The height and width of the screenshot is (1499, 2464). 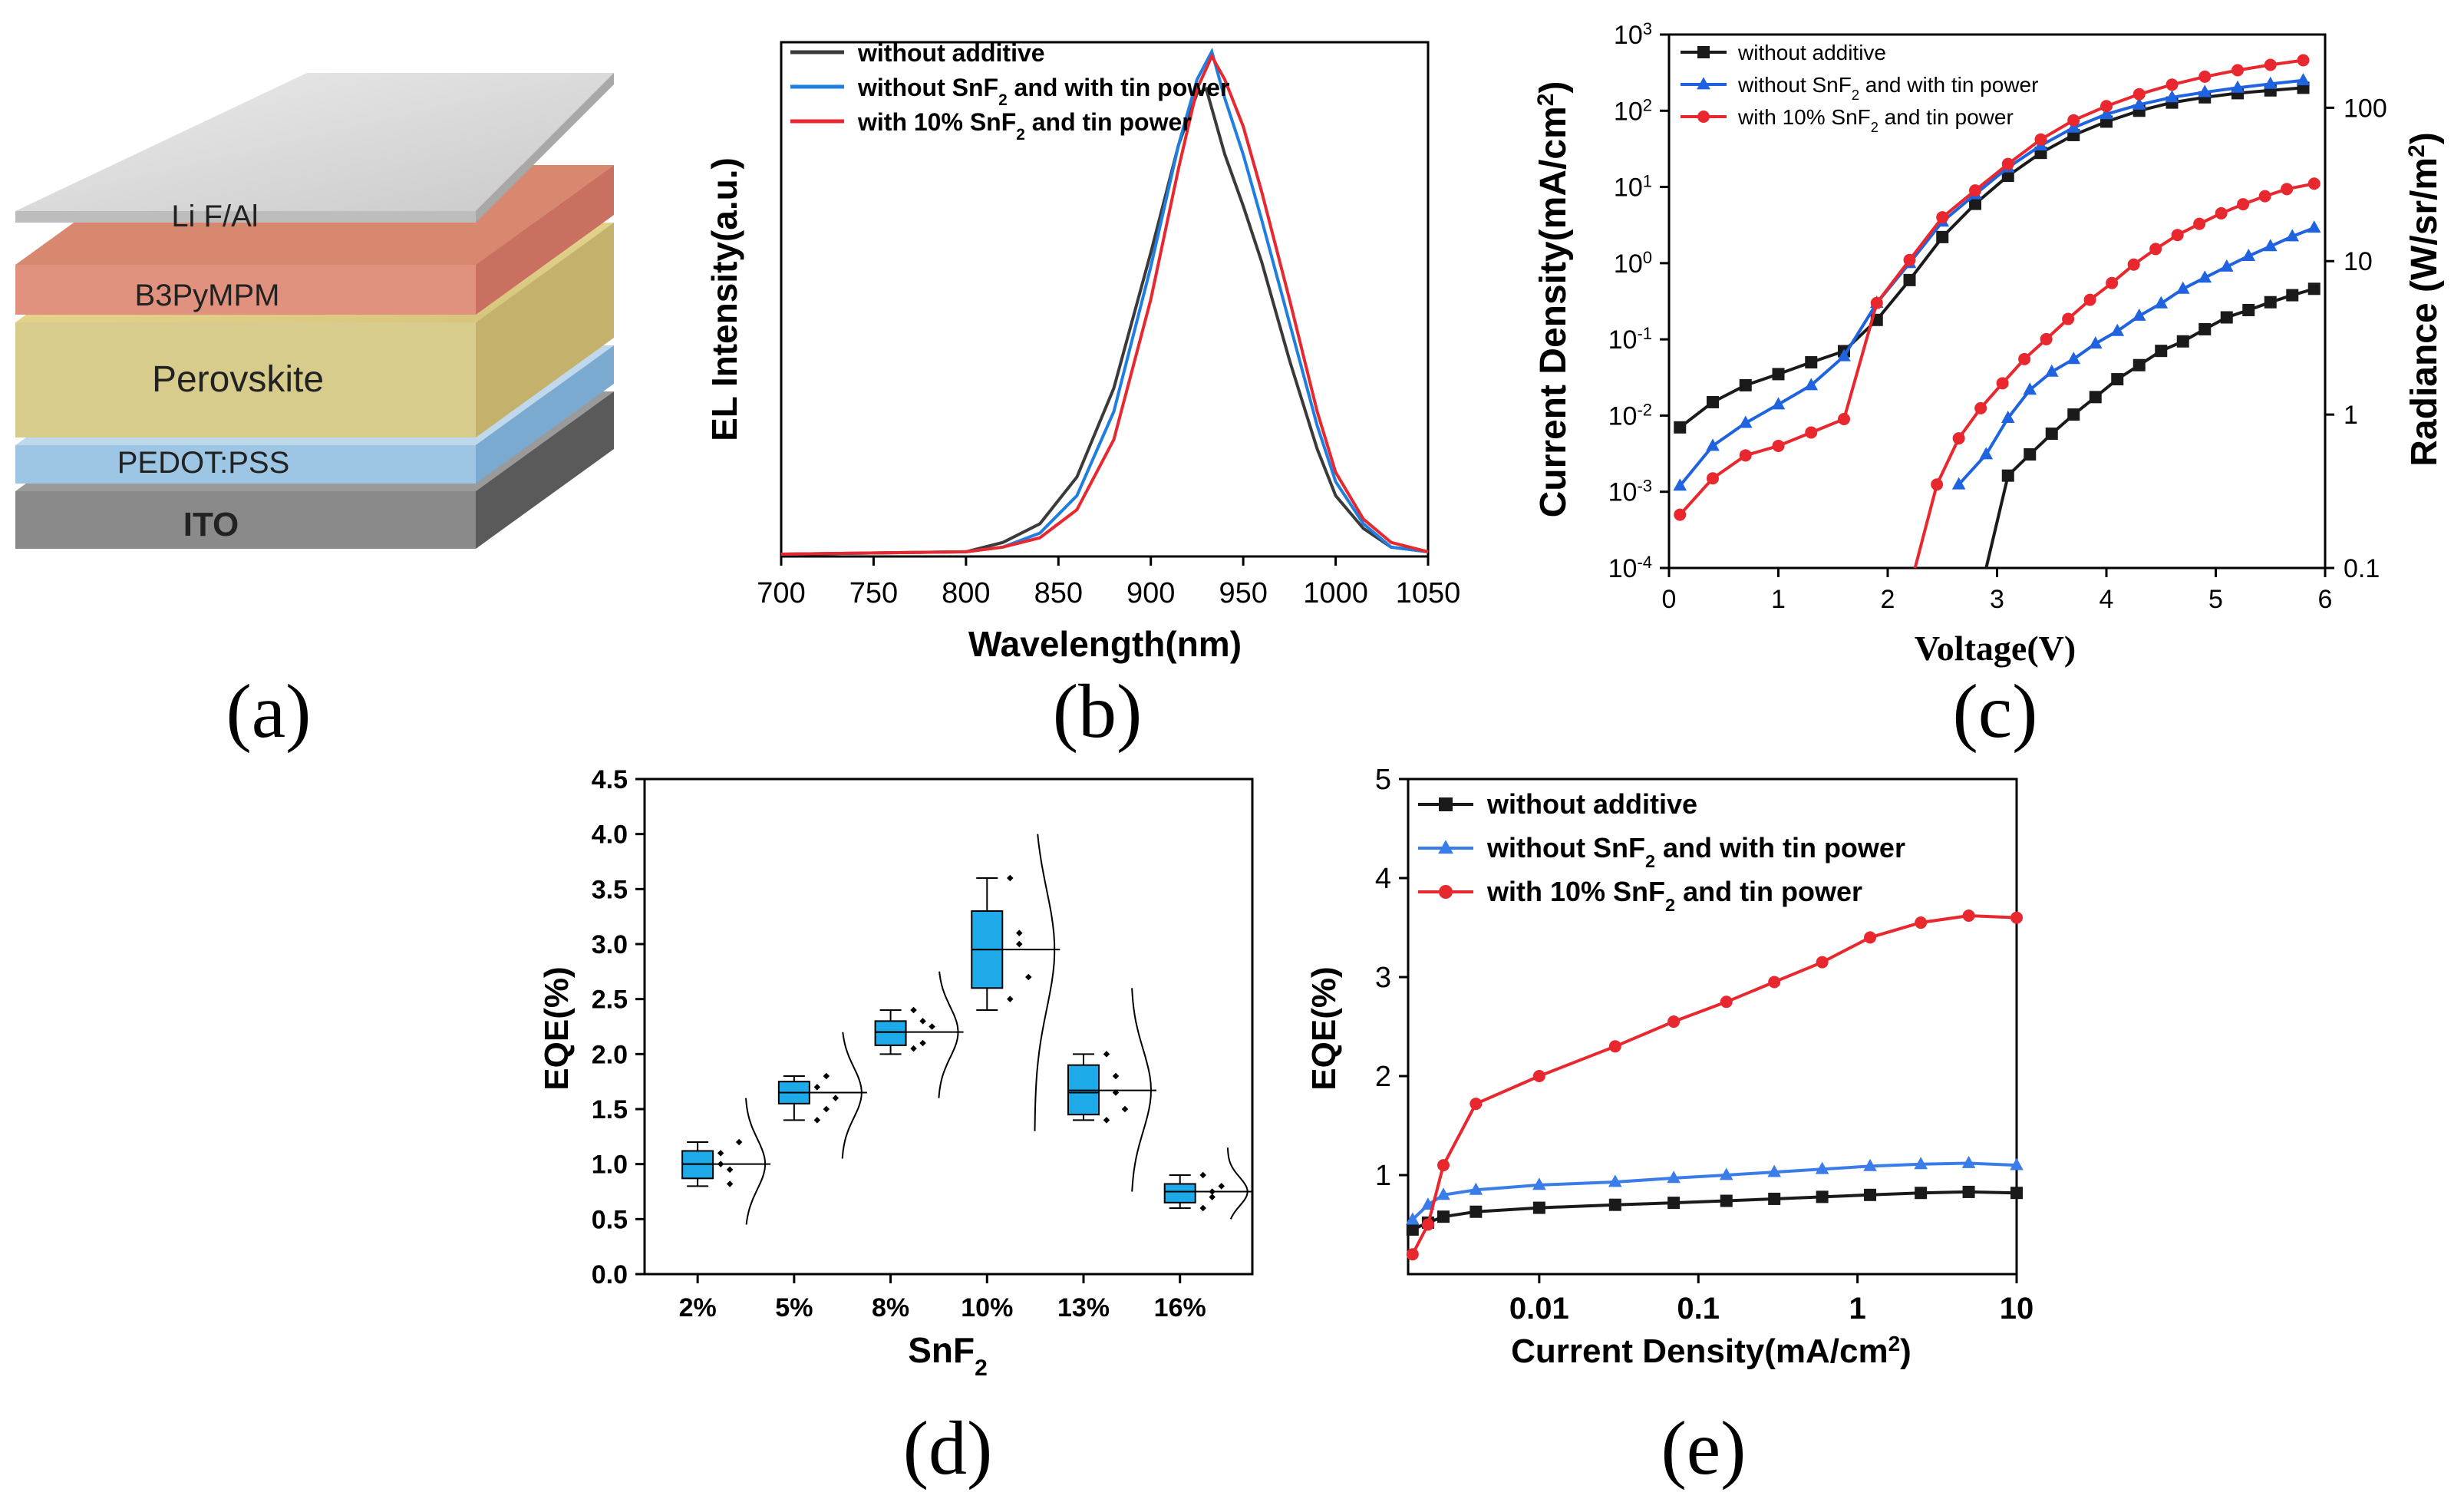 I want to click on tick-label: 16%, so click(x=1180, y=1307).